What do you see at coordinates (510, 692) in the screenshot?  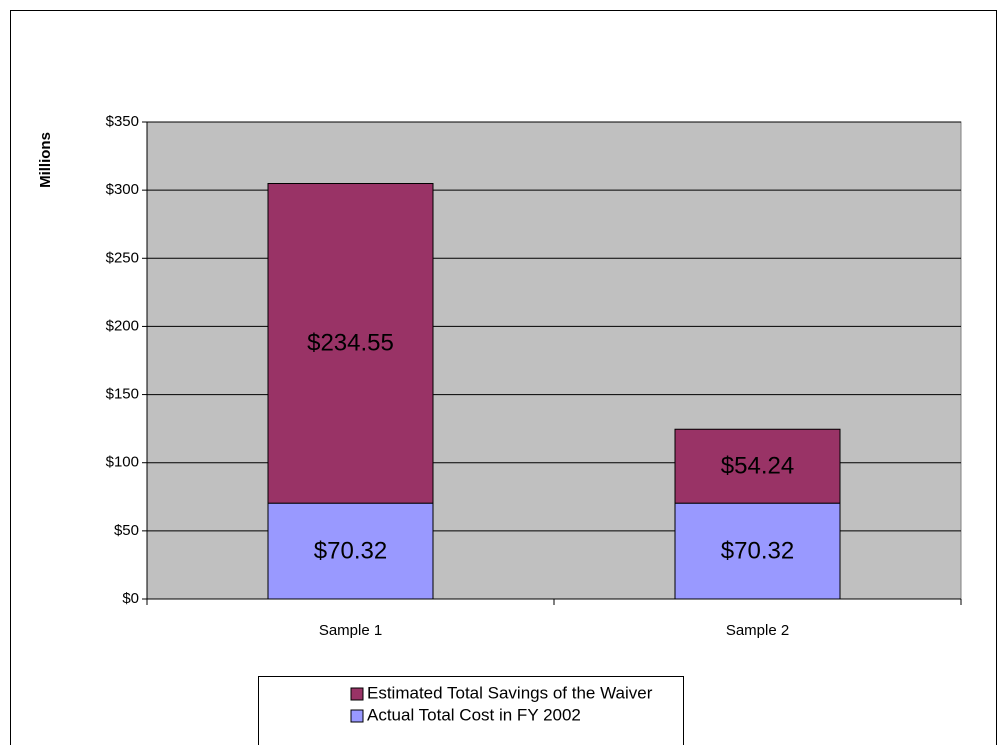 I see `legend-label: Estimated Total Savings of the Waiver` at bounding box center [510, 692].